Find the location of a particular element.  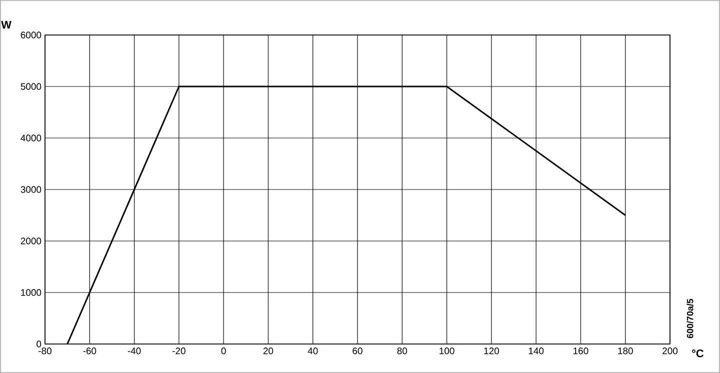

y-tick-label: 2000 is located at coordinates (31, 241).